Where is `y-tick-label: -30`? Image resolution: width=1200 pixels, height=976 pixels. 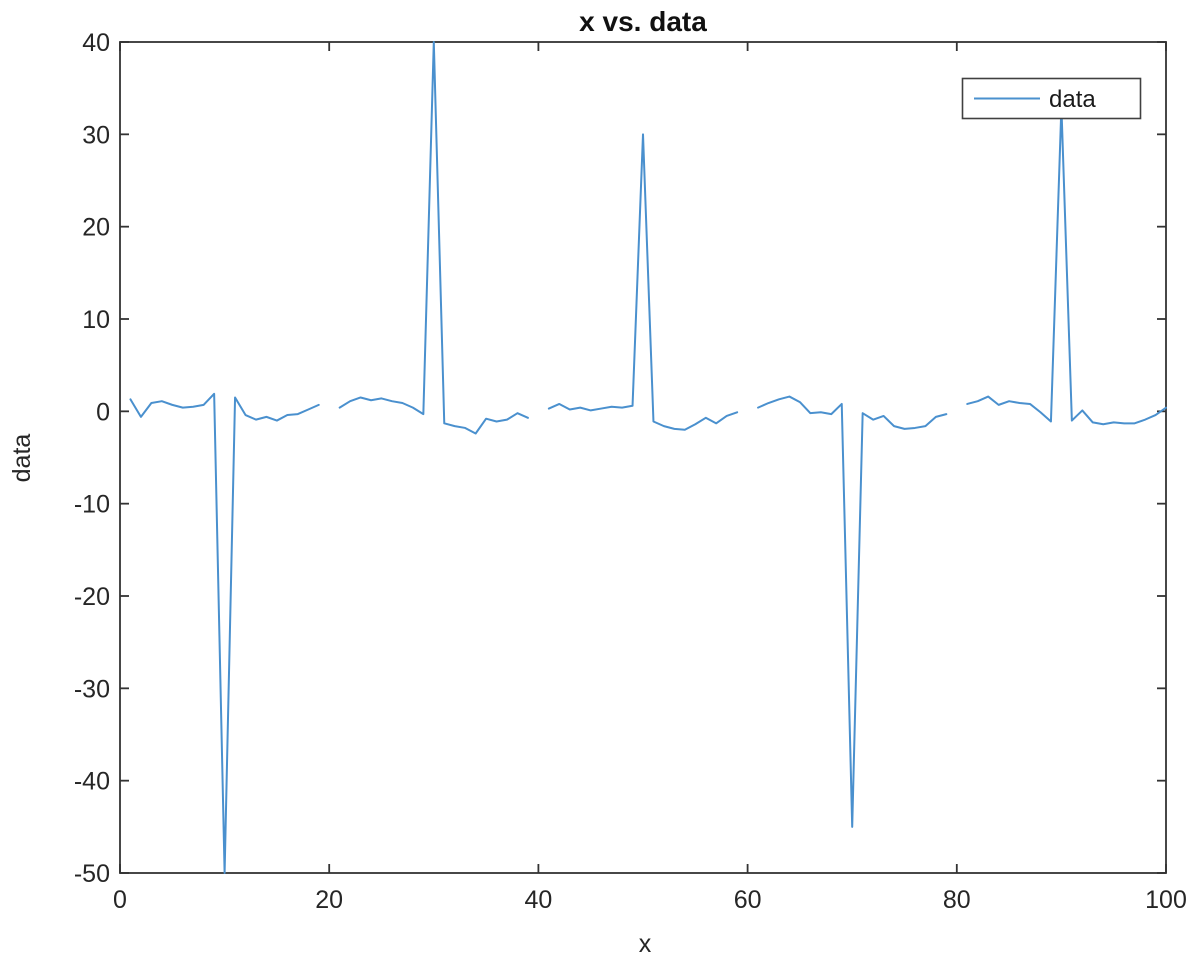
y-tick-label: -30 is located at coordinates (92, 689).